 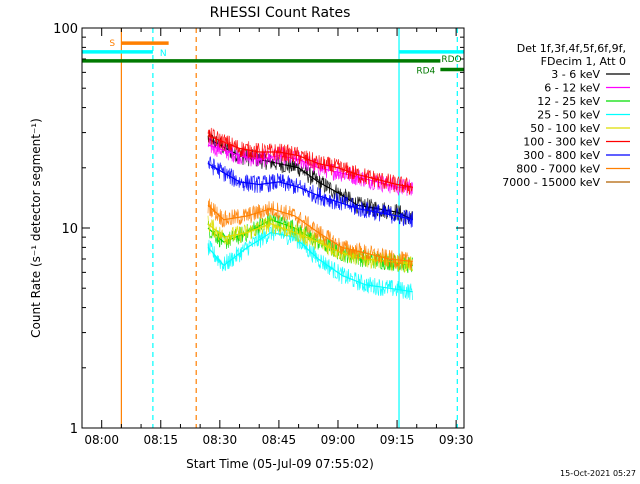 I want to click on annotation-label: RDO, so click(x=451, y=60).